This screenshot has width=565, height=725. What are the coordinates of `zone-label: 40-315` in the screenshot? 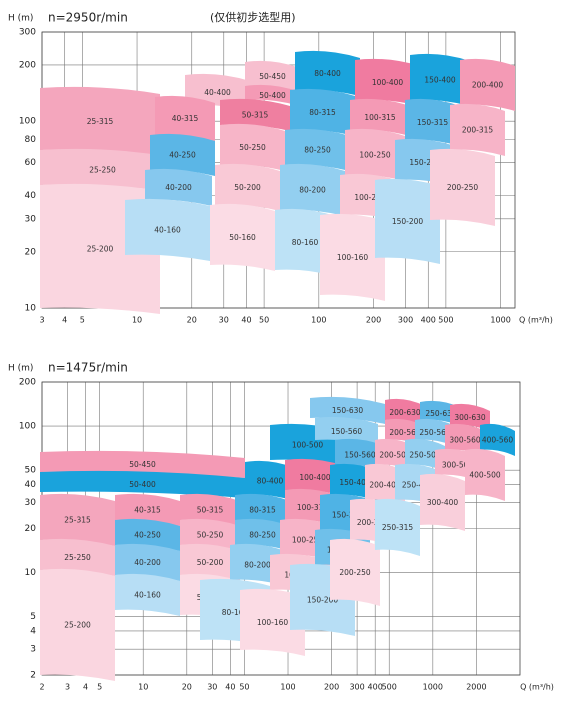 It's located at (185, 118).